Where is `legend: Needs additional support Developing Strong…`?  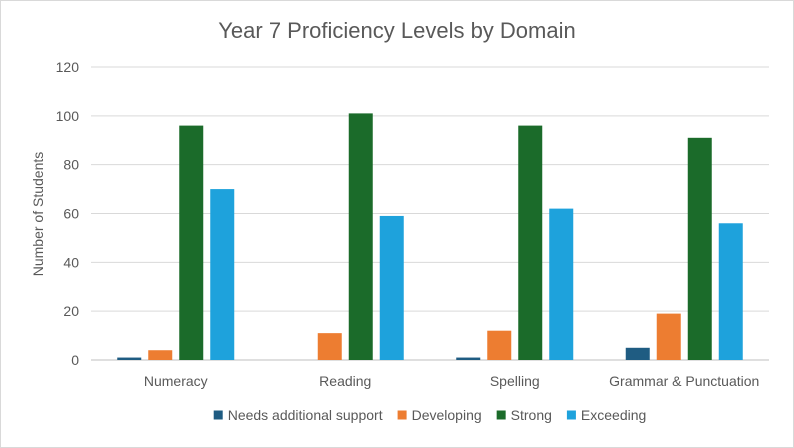 legend: Needs additional support Developing Strong… is located at coordinates (429, 415).